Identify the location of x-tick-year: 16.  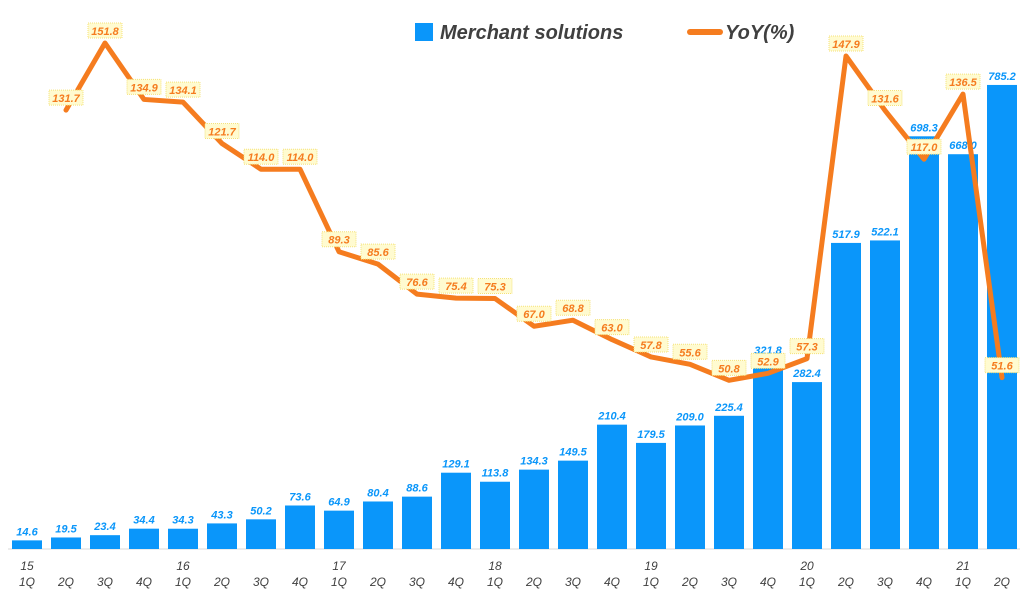
(183, 566).